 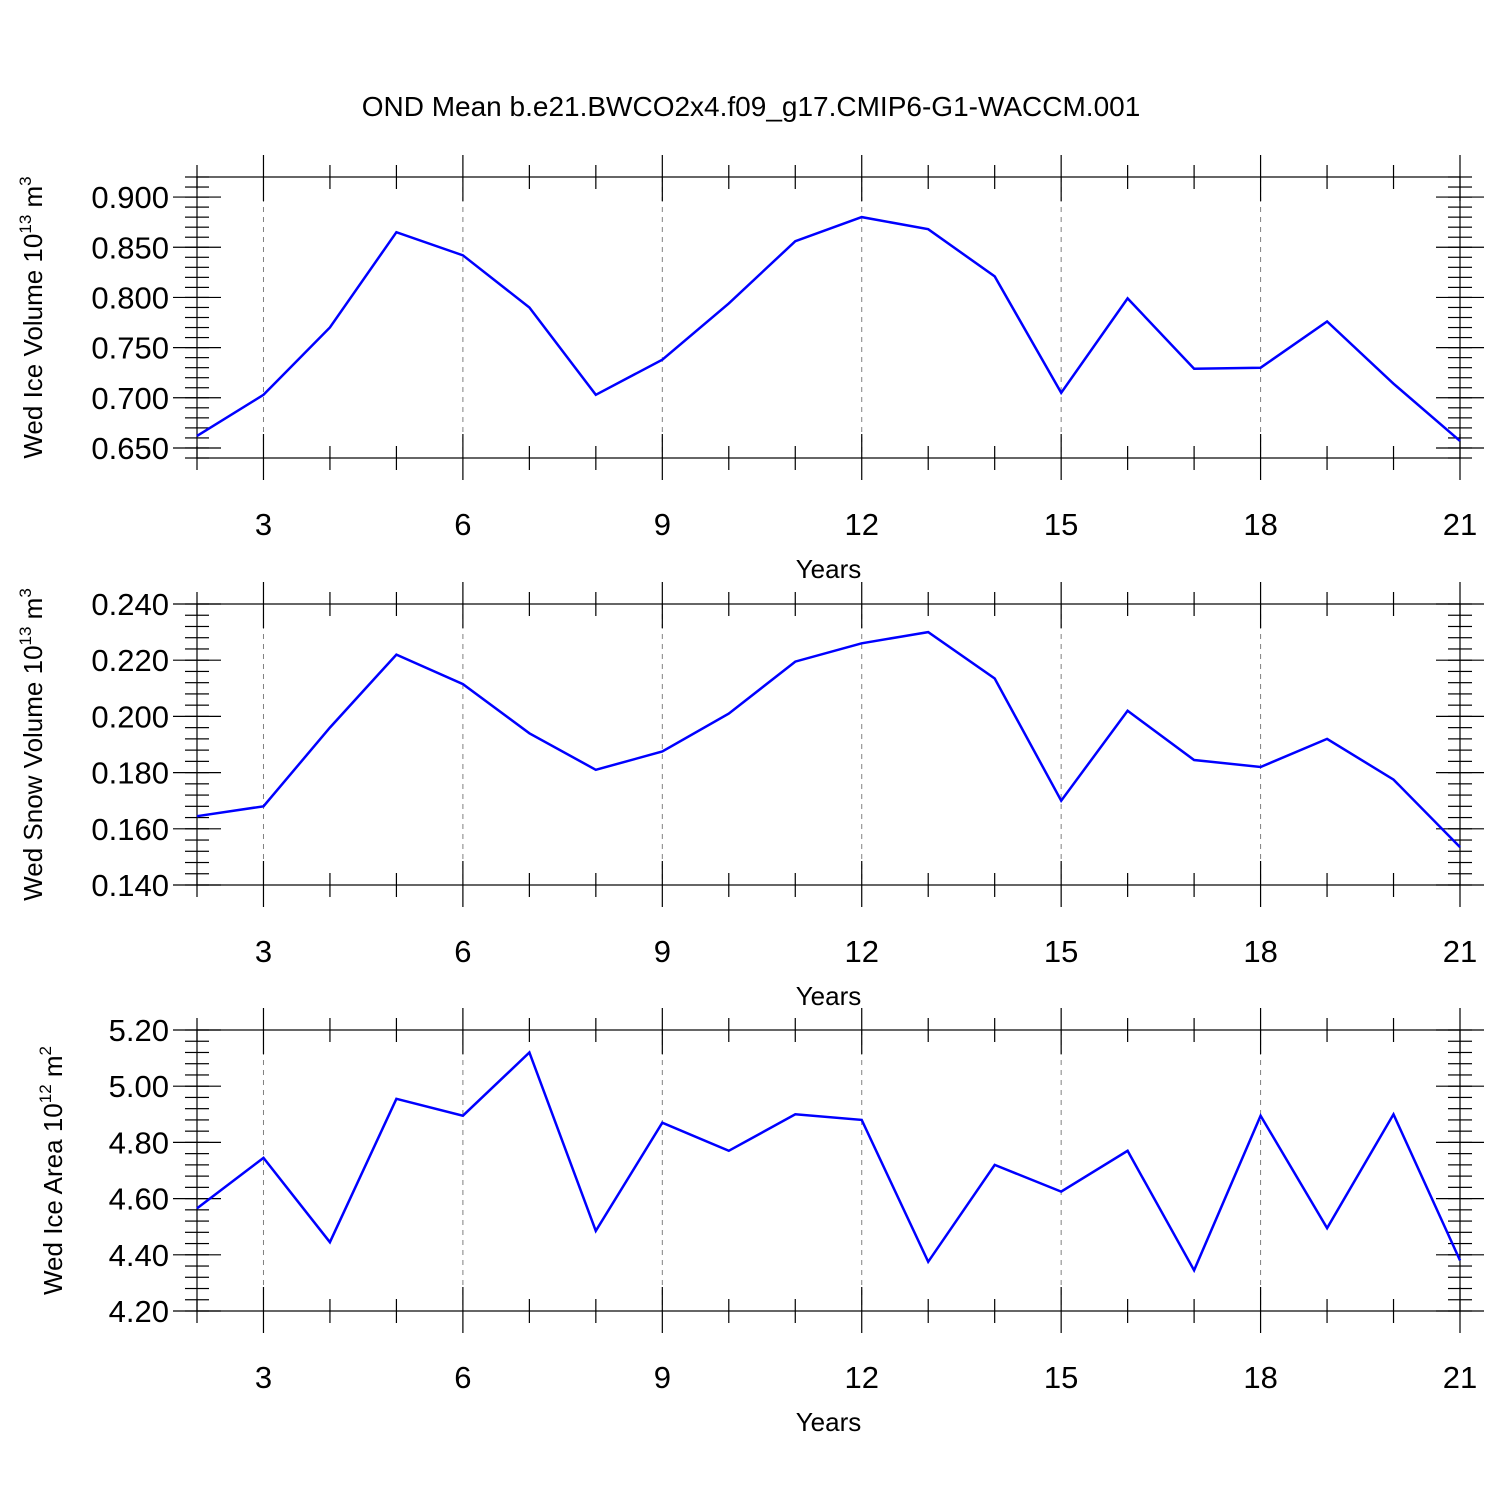 I want to click on y-axis-label: Wed Ice Area 1012 m2, so click(x=52, y=1170).